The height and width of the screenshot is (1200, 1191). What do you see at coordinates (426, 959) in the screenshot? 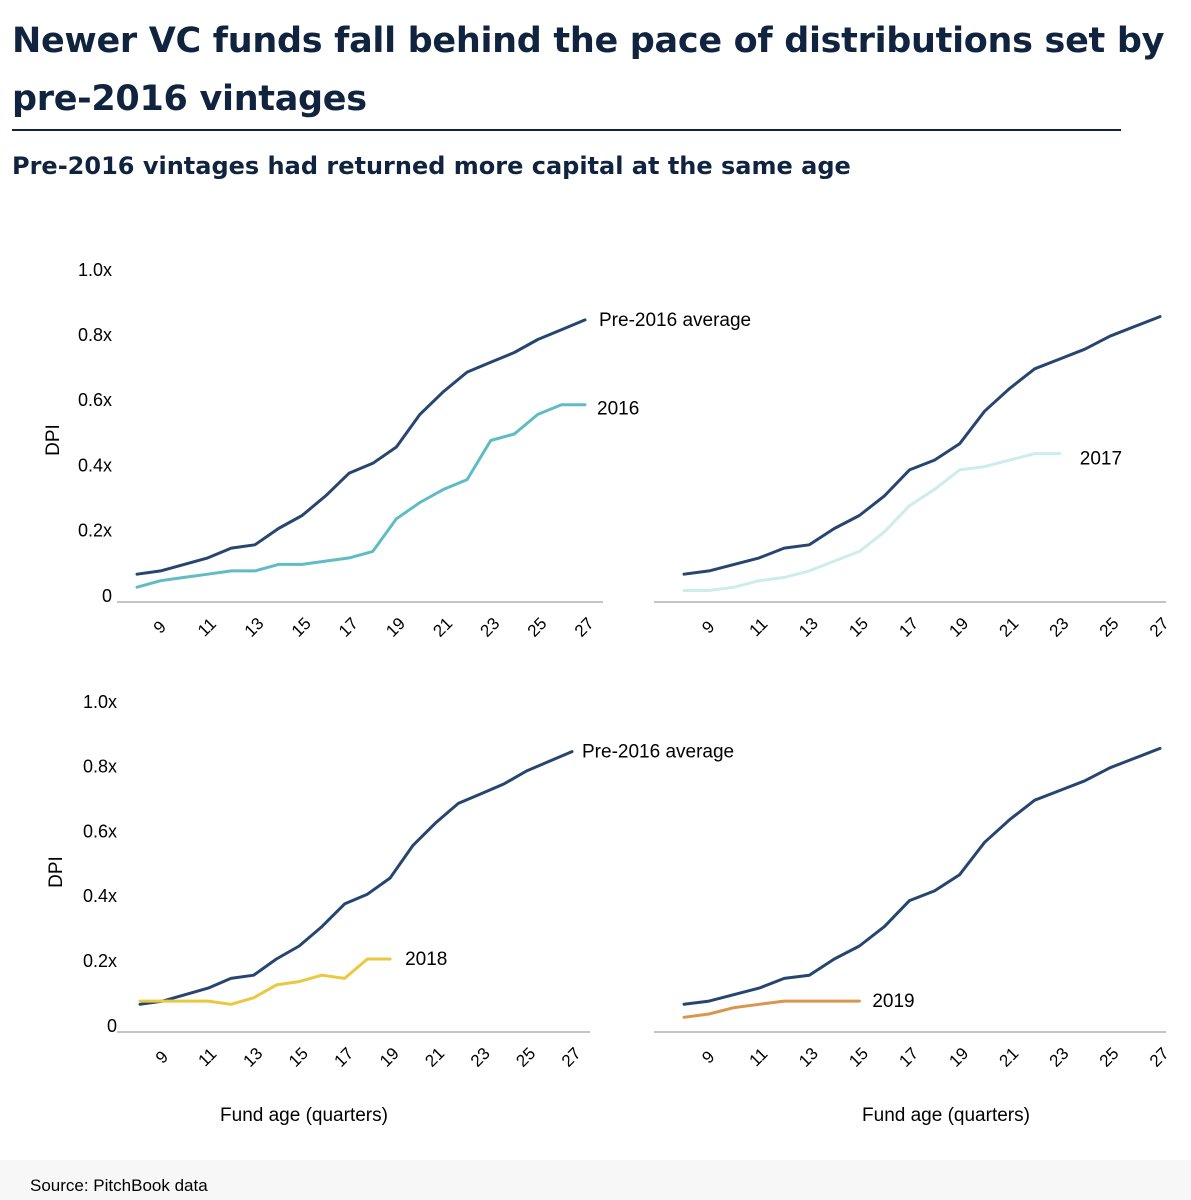
I see `series-label-2018: 2018` at bounding box center [426, 959].